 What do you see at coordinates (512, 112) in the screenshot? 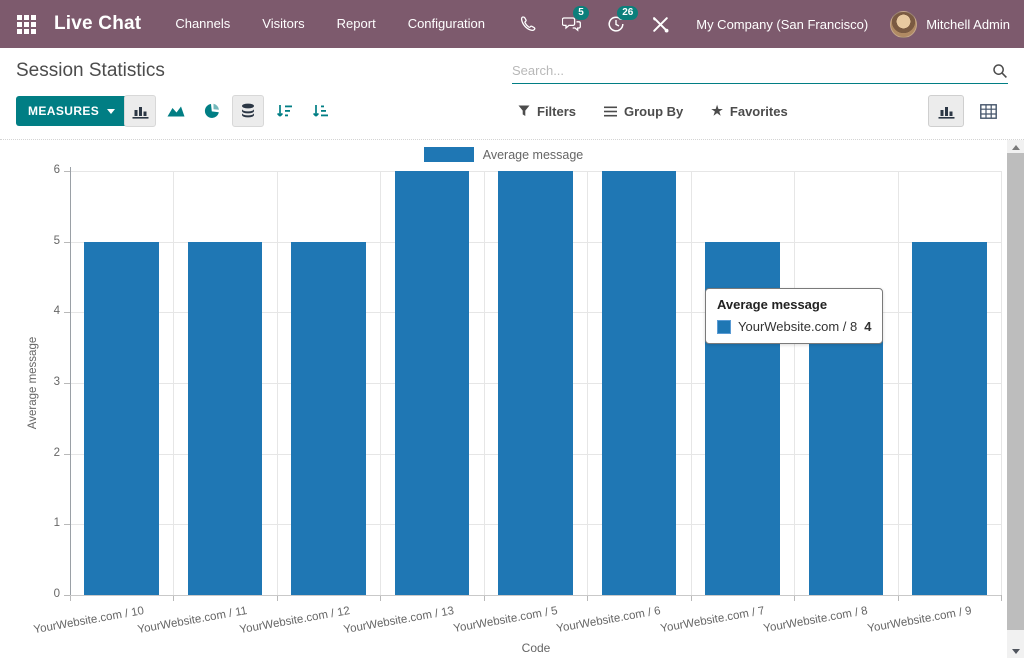
I see `control-panel-buttons: MEASURES` at bounding box center [512, 112].